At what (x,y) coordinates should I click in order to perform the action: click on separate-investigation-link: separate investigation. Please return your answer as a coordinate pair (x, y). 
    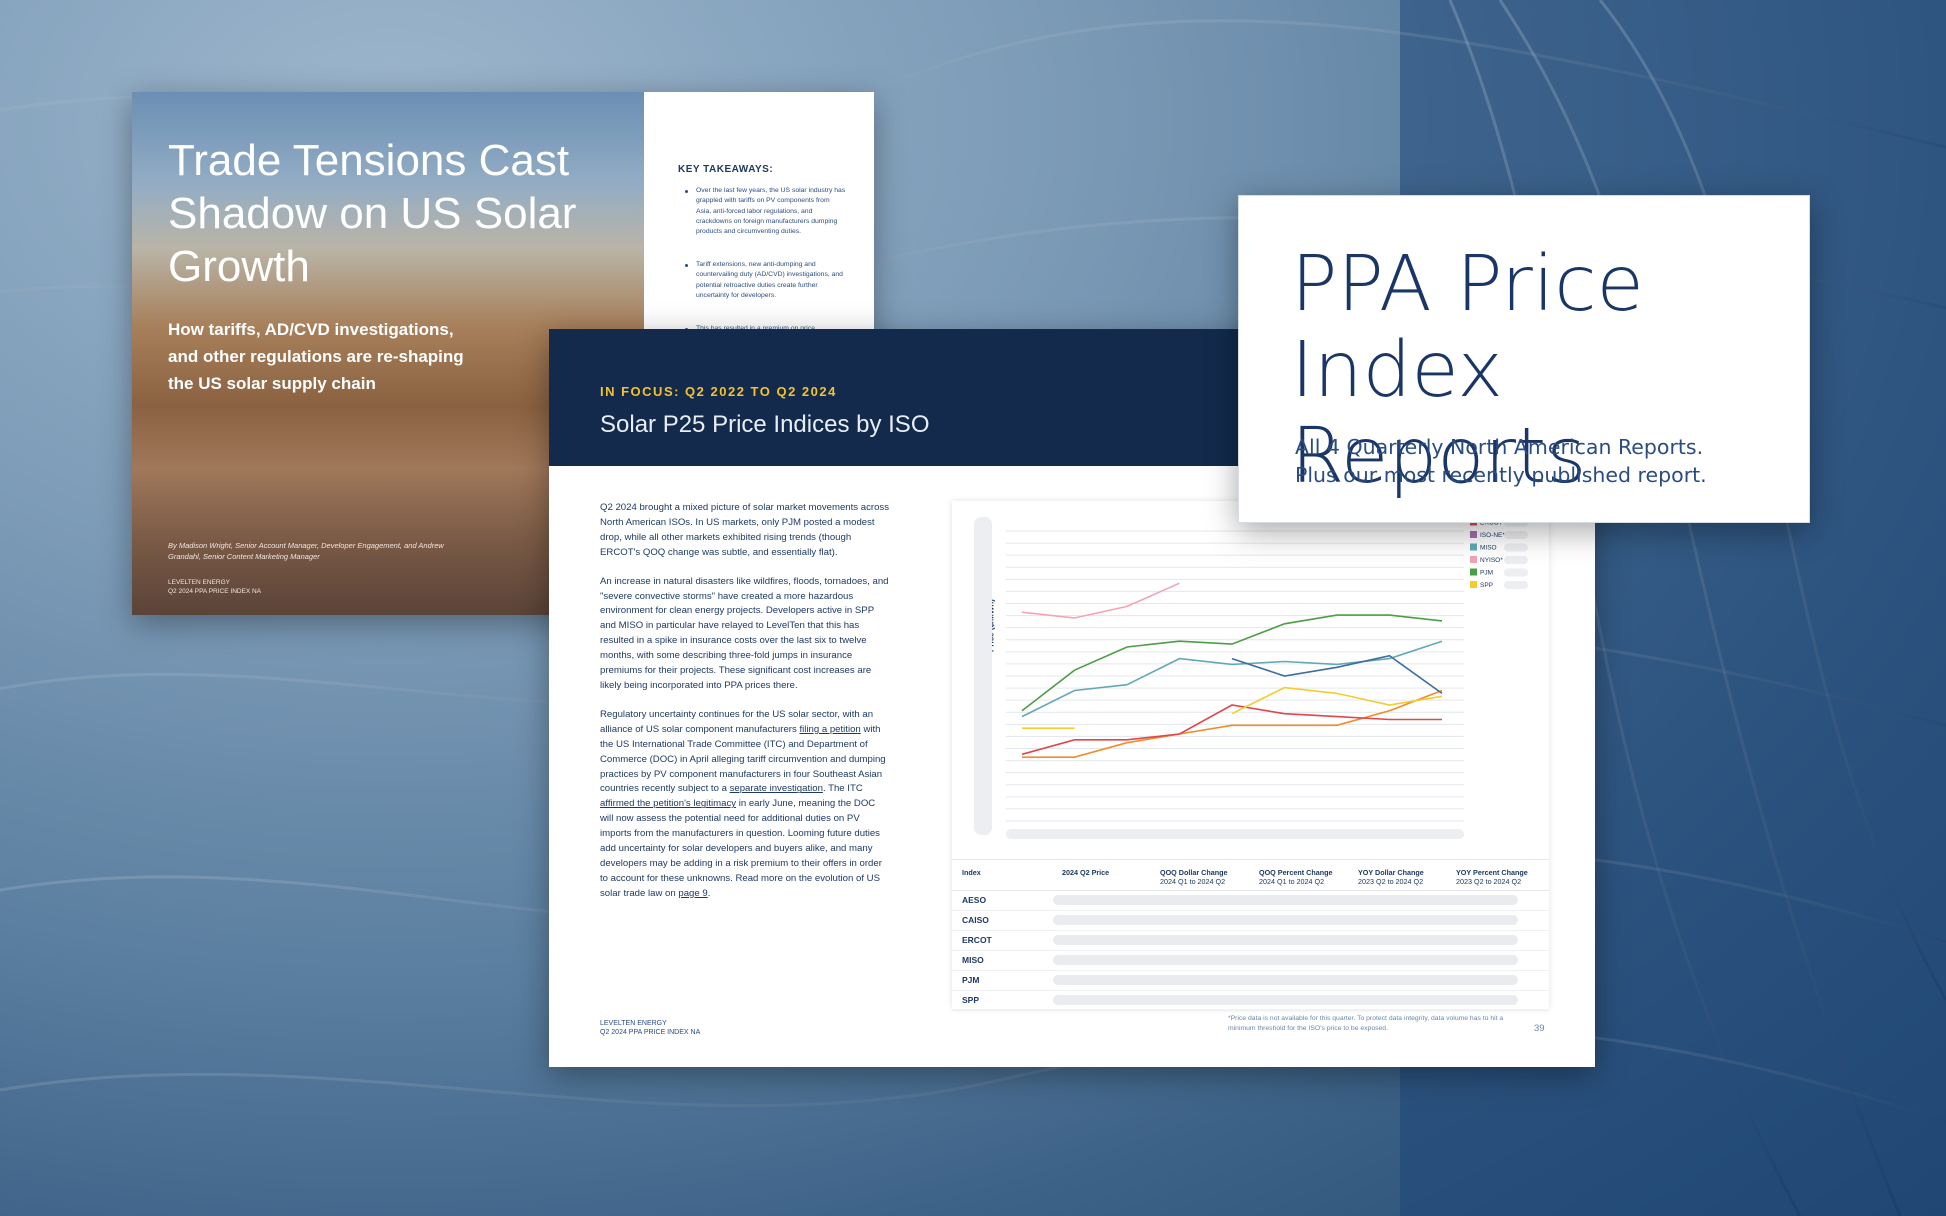
    Looking at the image, I should click on (776, 789).